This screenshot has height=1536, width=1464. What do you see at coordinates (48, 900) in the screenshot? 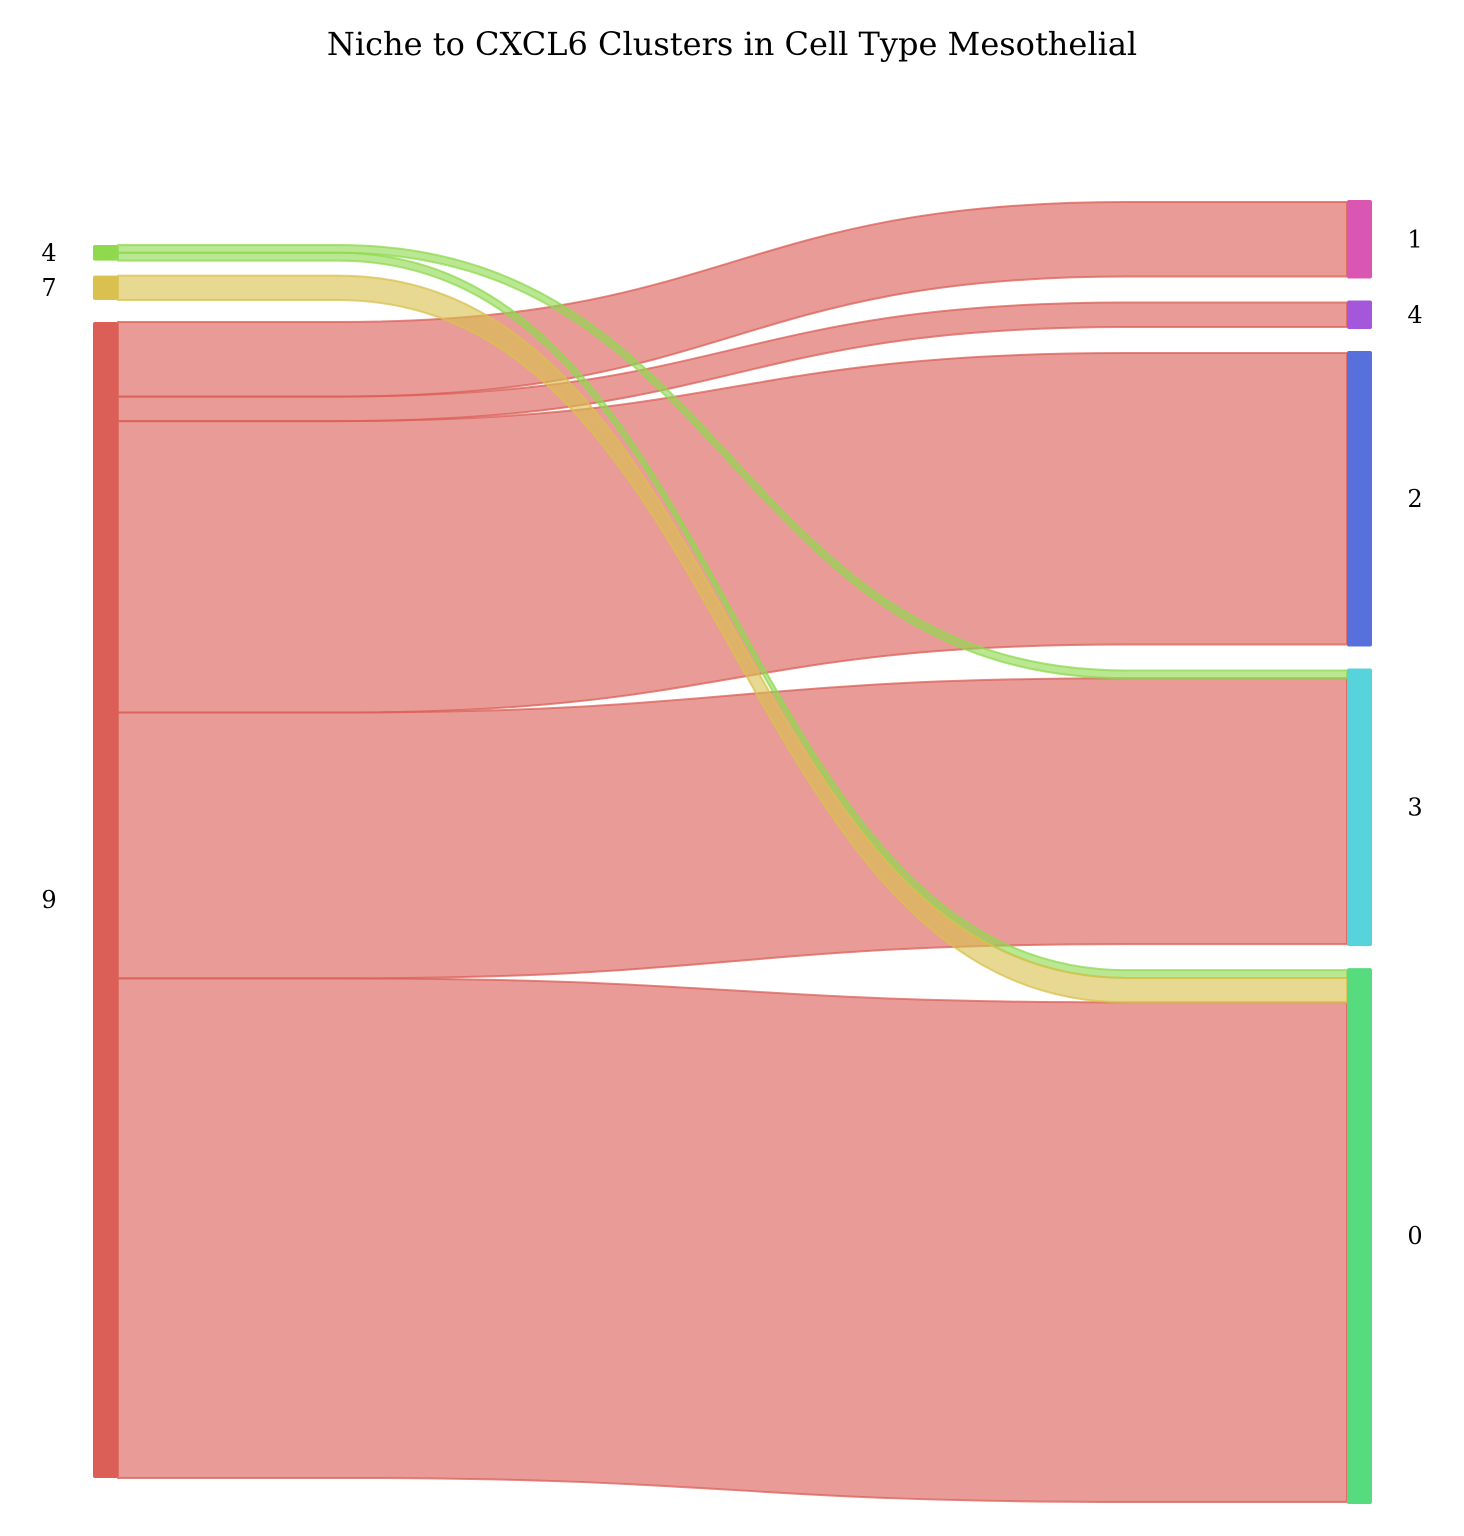
I see `source-node-label-9: 9` at bounding box center [48, 900].